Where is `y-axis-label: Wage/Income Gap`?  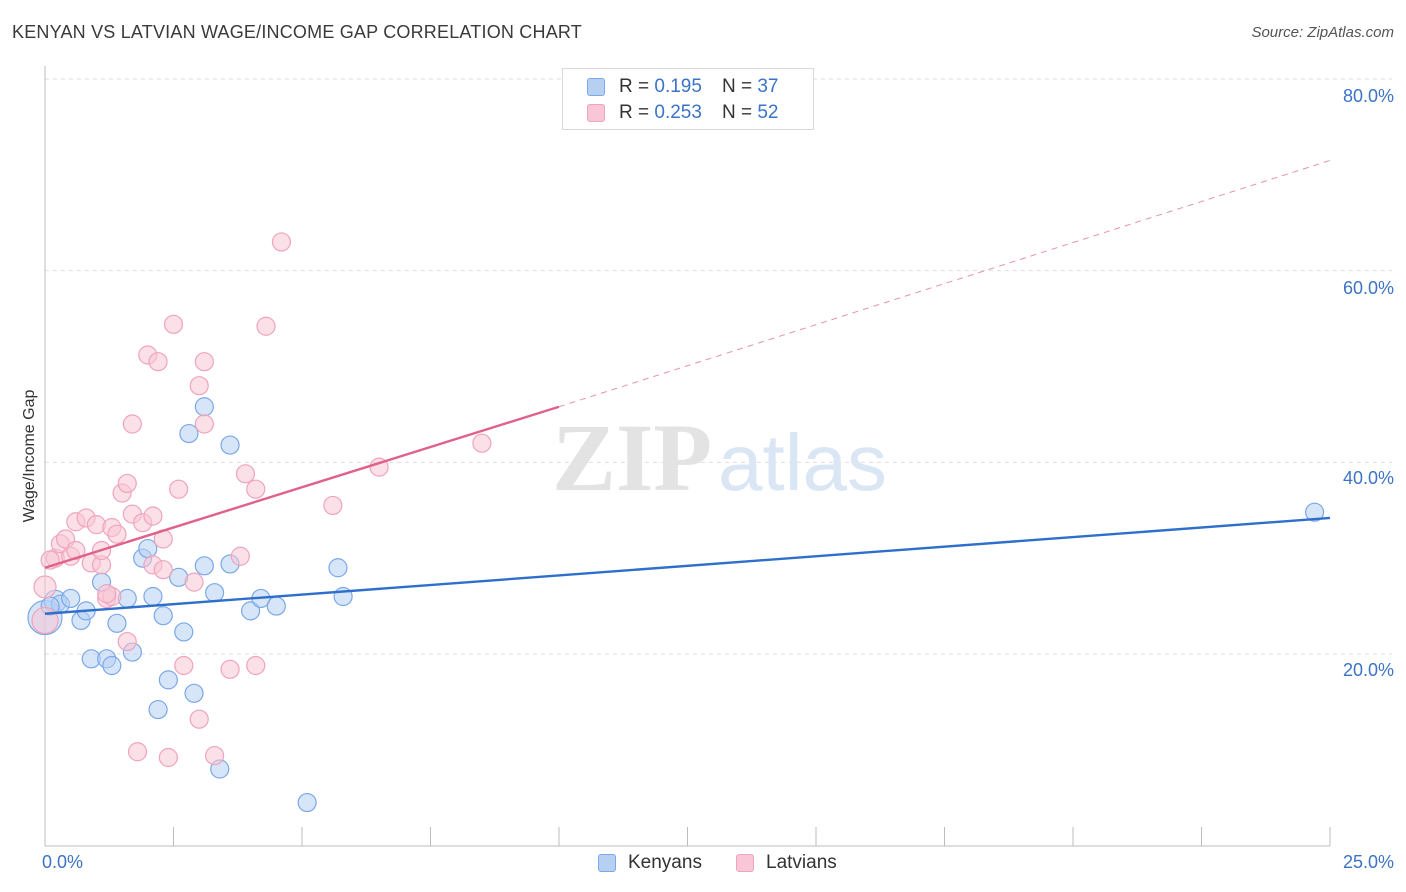 y-axis-label: Wage/Income Gap is located at coordinates (29, 456).